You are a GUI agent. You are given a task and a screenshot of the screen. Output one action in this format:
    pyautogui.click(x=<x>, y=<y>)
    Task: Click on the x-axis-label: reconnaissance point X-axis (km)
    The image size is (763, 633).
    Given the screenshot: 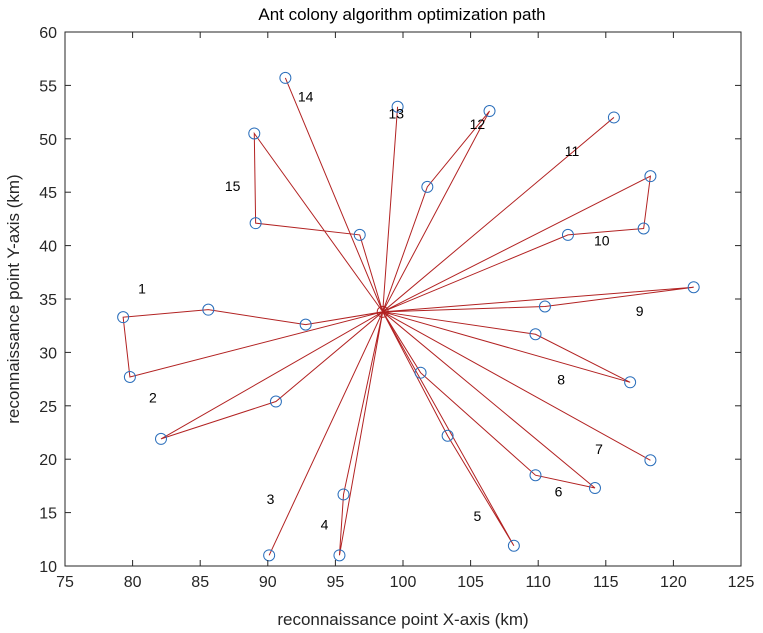 What is the action you would take?
    pyautogui.click(x=402, y=619)
    